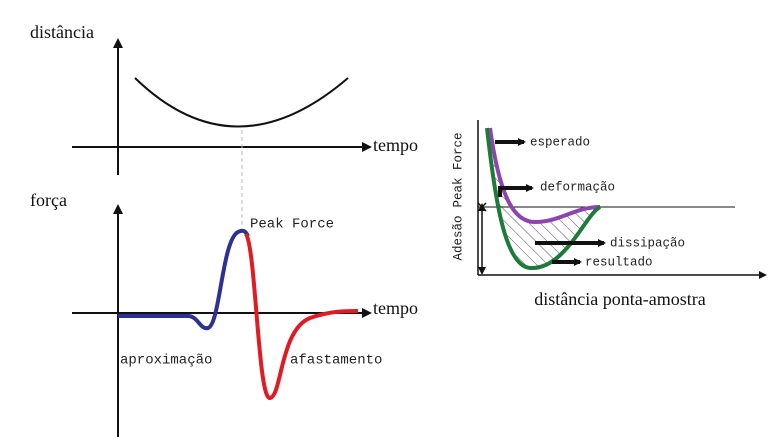  I want to click on expected-curve, so click(544, 176).